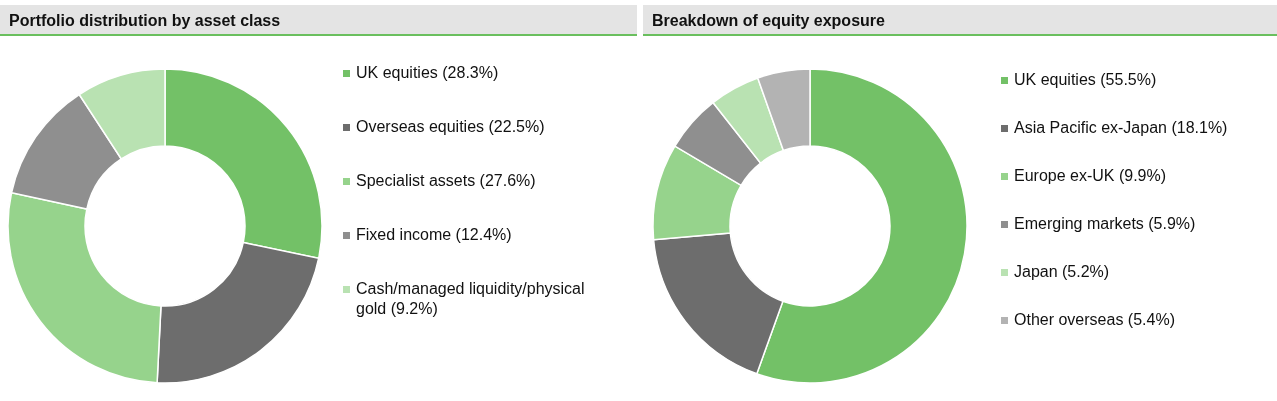 This screenshot has width=1277, height=401. I want to click on legend-label: Emerging markets (5.9%), so click(1105, 223).